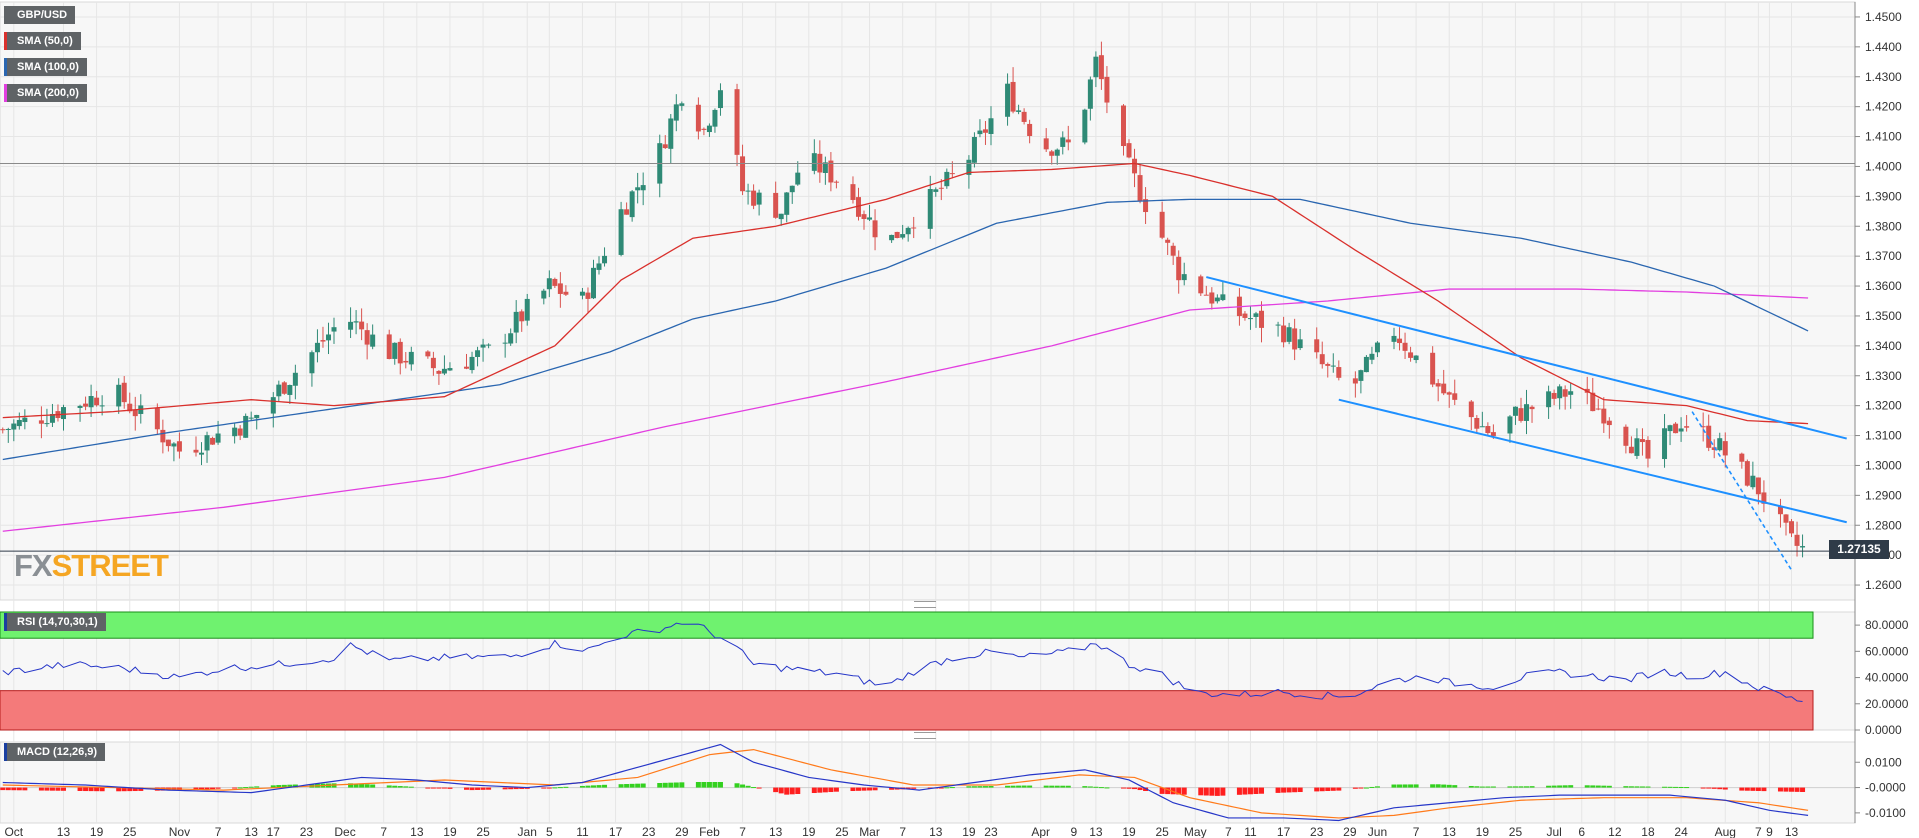 The width and height of the screenshot is (1919, 838). Describe the element at coordinates (1516, 831) in the screenshot. I see `x-tick-label: 25` at that location.